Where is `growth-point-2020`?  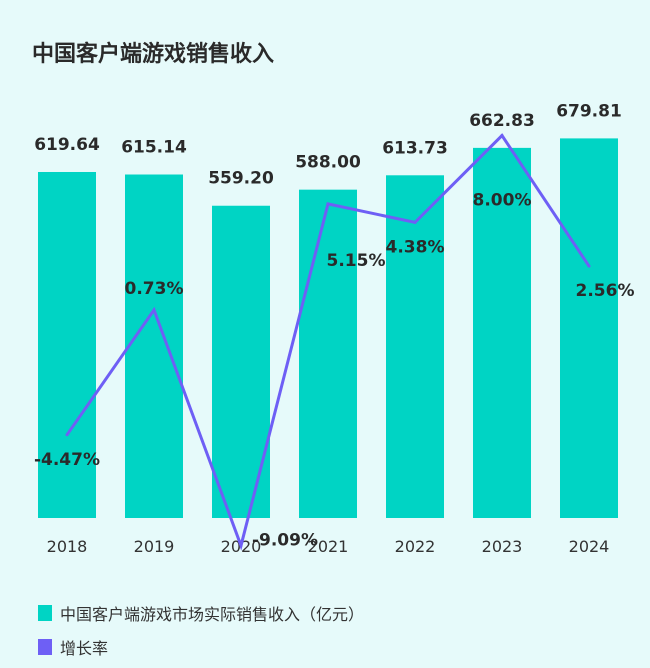
growth-point-2020 is located at coordinates (241, 546).